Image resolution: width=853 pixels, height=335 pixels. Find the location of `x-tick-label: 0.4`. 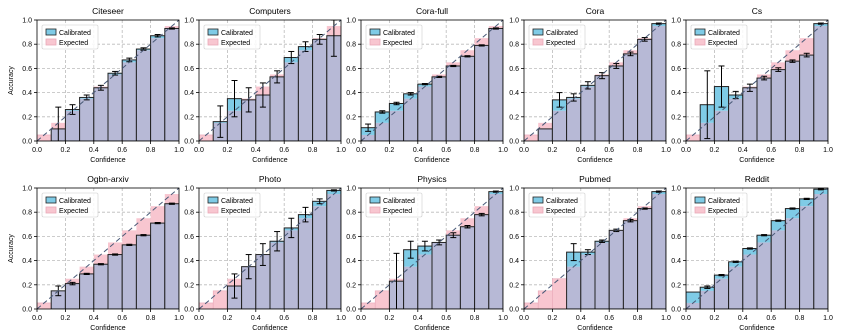

x-tick-label: 0.4 is located at coordinates (581, 150).